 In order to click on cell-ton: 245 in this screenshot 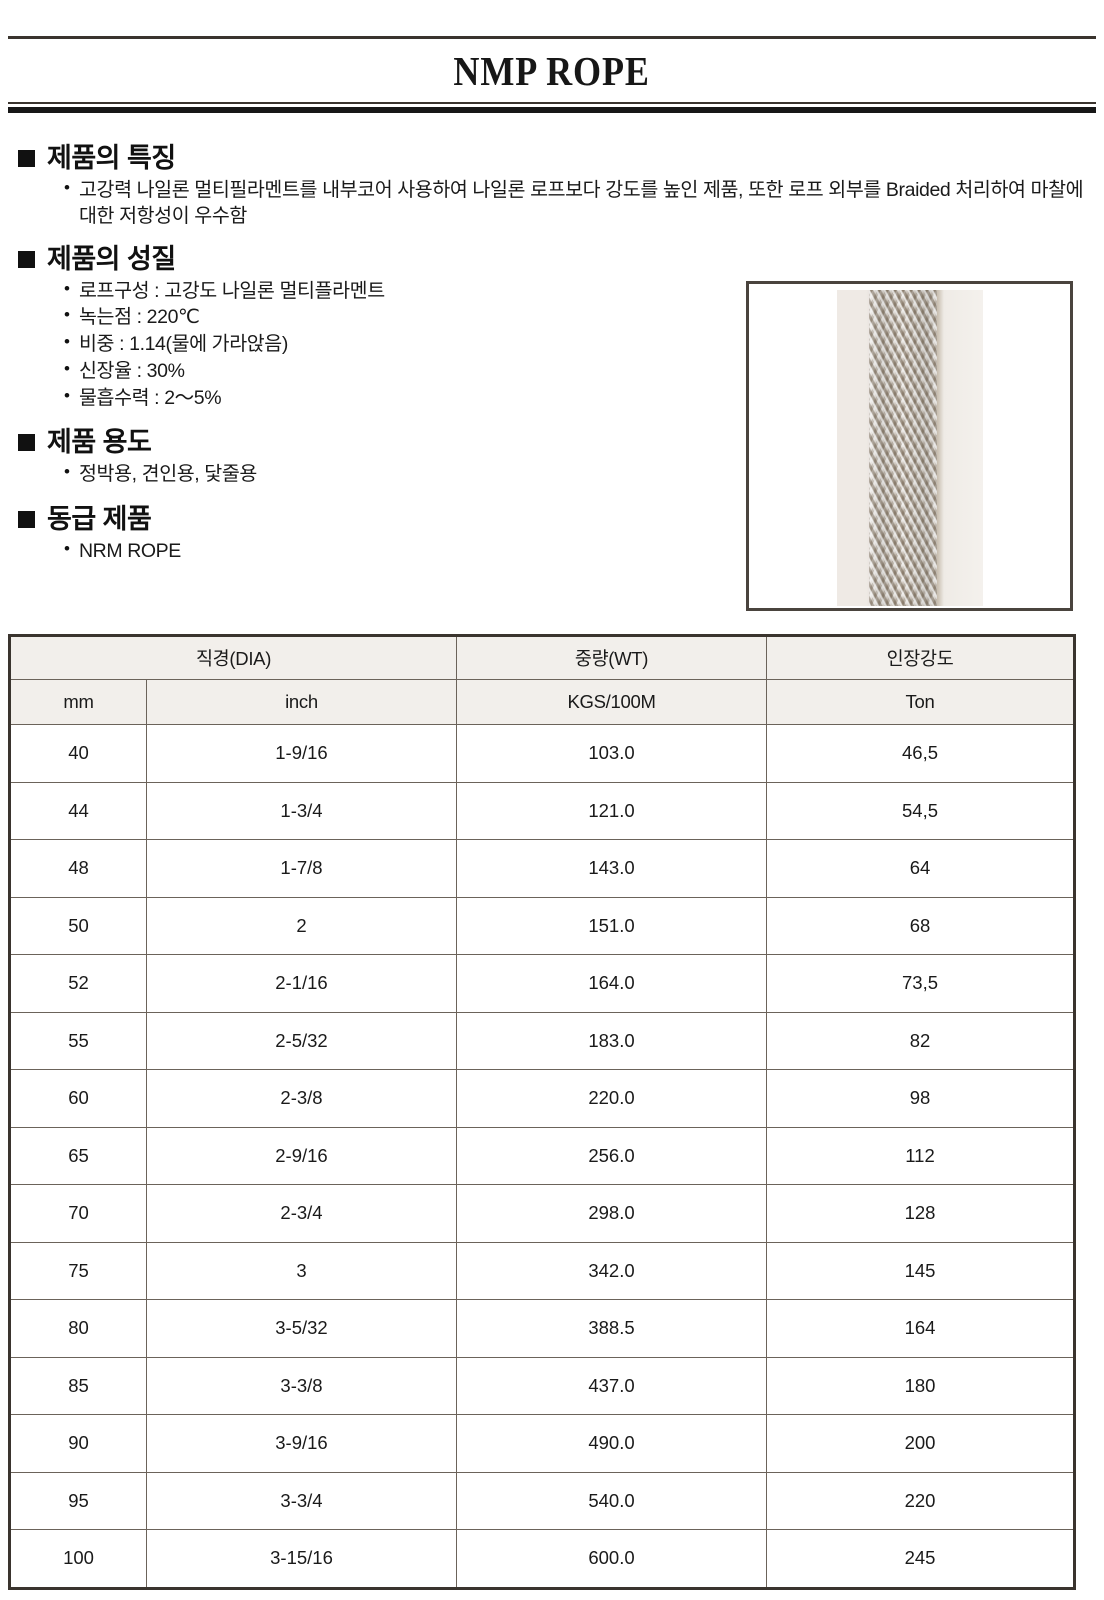, I will do `click(921, 1559)`.